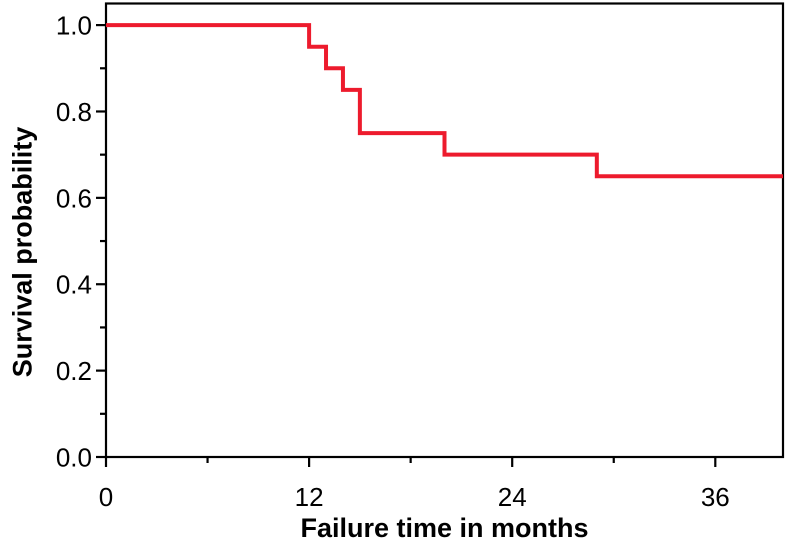 This screenshot has height=546, width=787. What do you see at coordinates (715, 497) in the screenshot?
I see `x-tick-label: 36` at bounding box center [715, 497].